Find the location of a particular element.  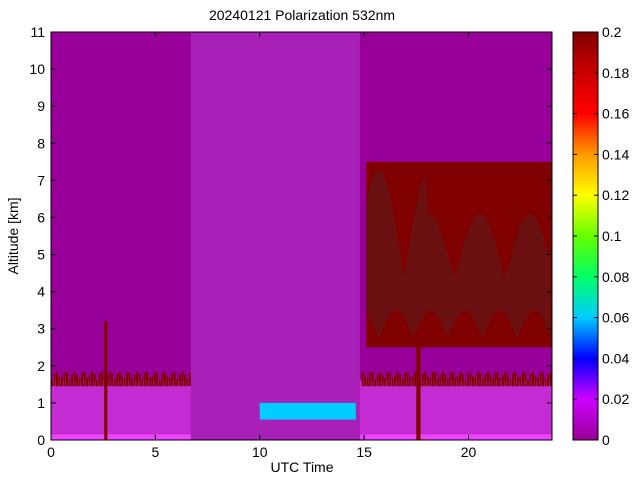

boundary-fringe is located at coordinates (301, 379).